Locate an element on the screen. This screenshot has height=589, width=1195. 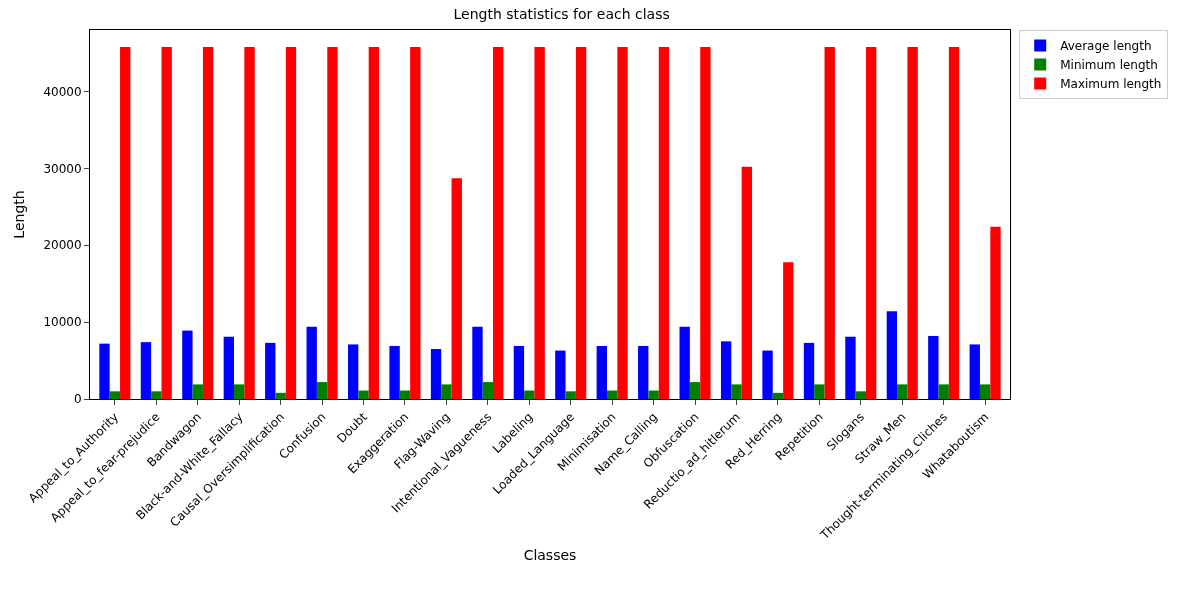
y-tick-label: 20000 is located at coordinates (62, 245).